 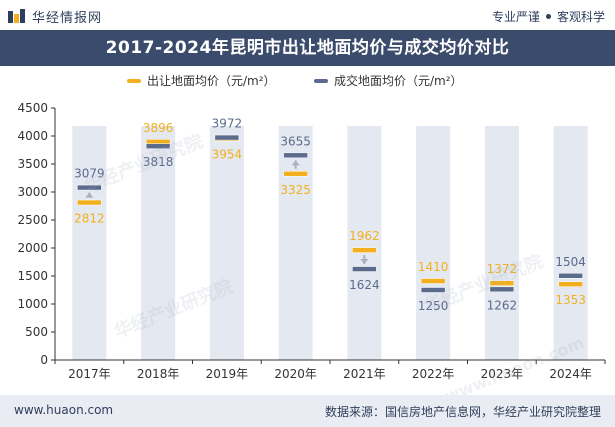 I want to click on x-tick-label: 2019年, so click(x=227, y=374).